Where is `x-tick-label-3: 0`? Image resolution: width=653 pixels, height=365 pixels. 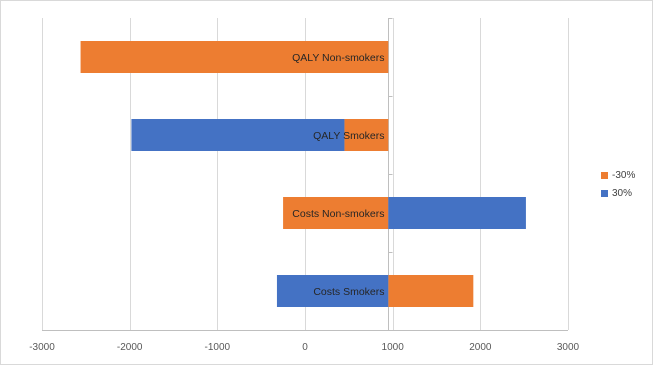
x-tick-label-3: 0 is located at coordinates (305, 347).